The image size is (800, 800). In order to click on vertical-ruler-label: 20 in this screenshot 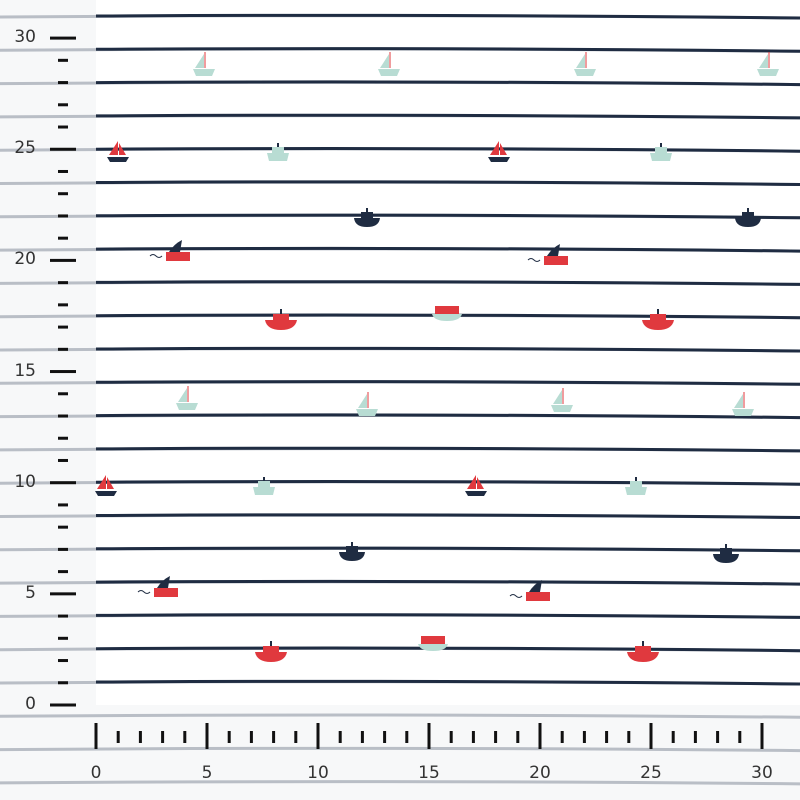, I will do `click(25, 259)`.